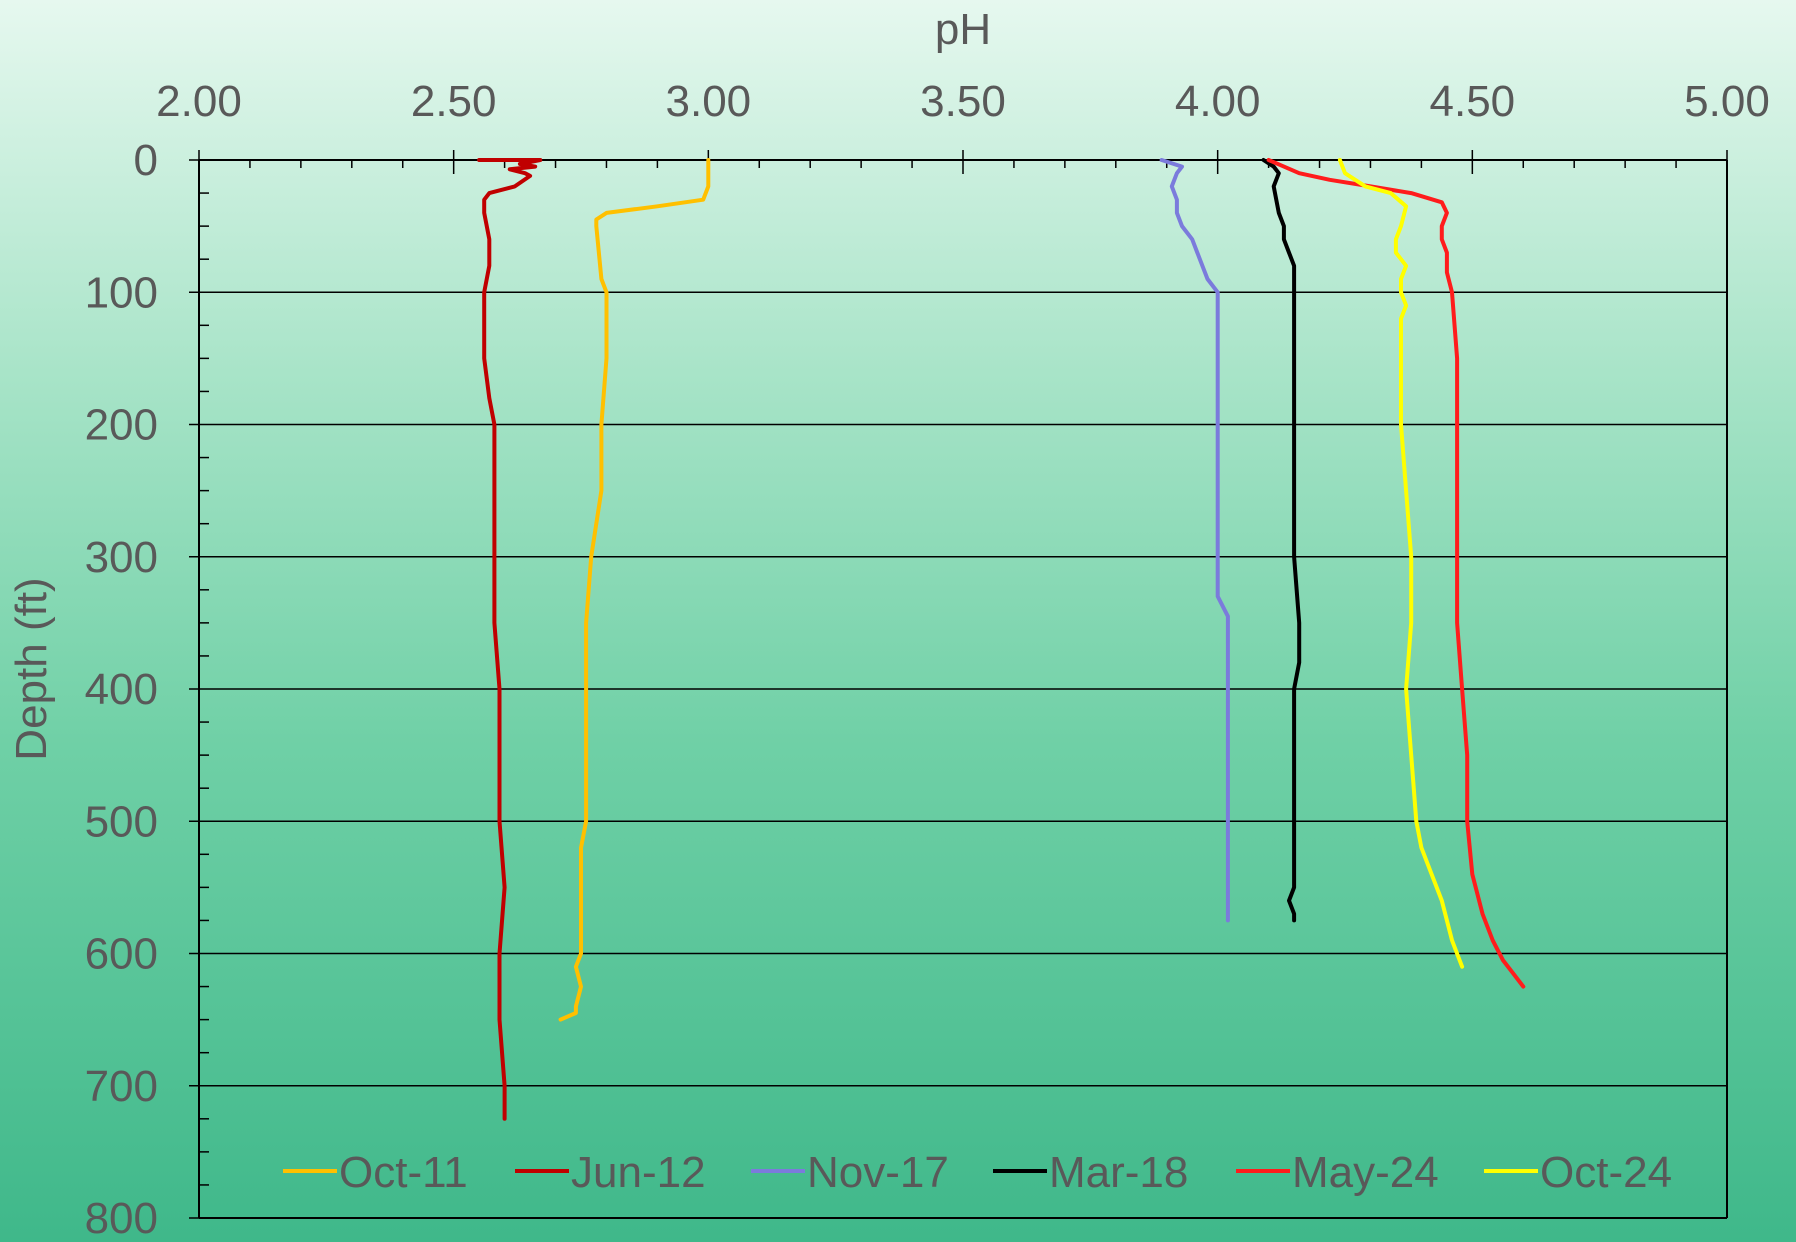  Describe the element at coordinates (121, 425) in the screenshot. I see `y-tick-label: 200` at that location.